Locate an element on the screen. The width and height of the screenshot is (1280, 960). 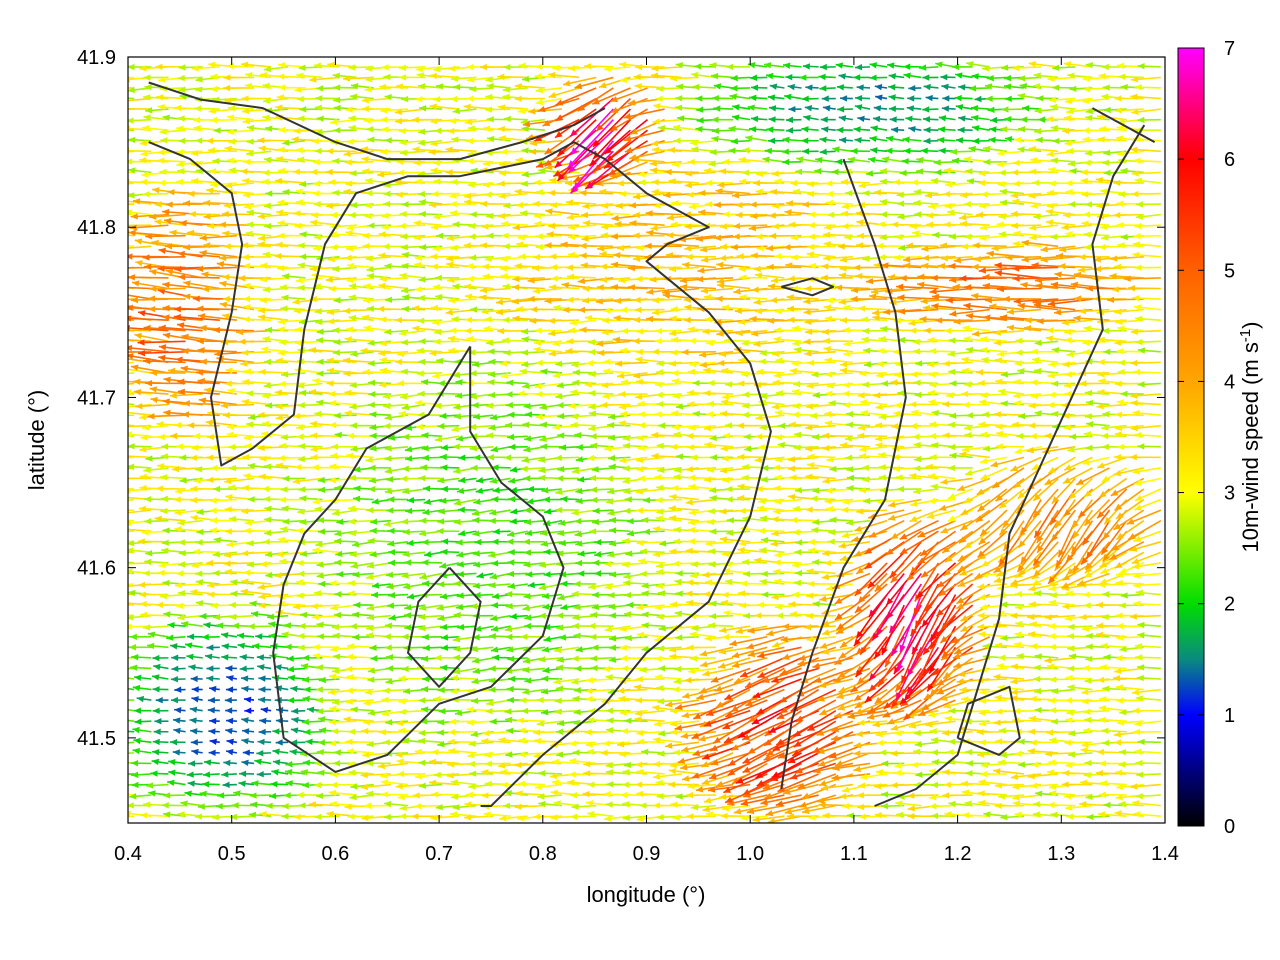
x-tick-label: 0.7 is located at coordinates (439, 854).